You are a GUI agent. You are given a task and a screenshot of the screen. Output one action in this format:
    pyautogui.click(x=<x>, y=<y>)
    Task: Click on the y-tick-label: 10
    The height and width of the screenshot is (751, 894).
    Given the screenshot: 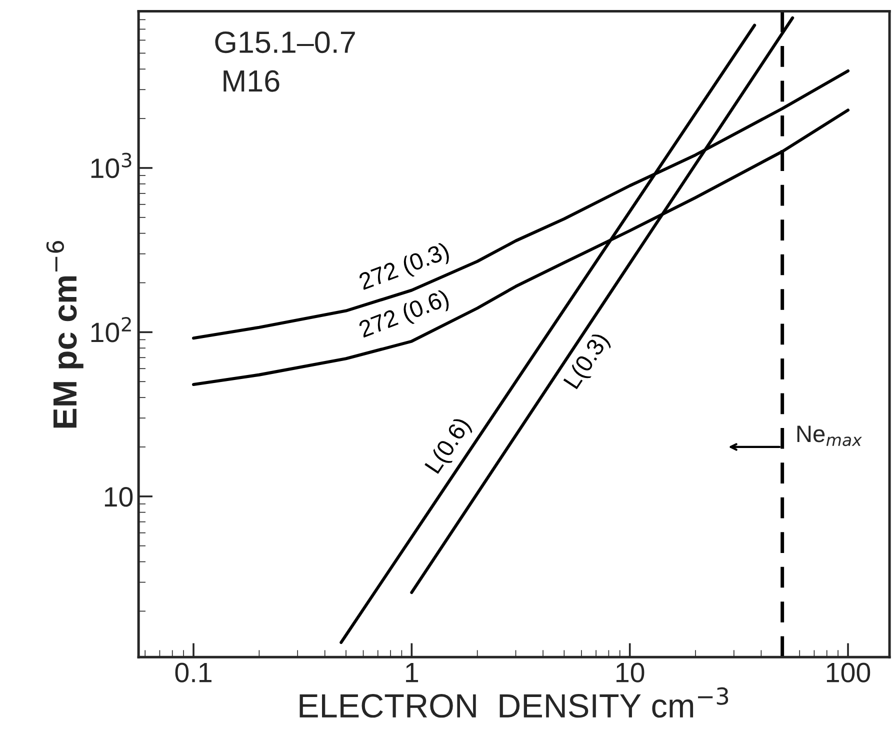 What is the action you would take?
    pyautogui.click(x=118, y=497)
    